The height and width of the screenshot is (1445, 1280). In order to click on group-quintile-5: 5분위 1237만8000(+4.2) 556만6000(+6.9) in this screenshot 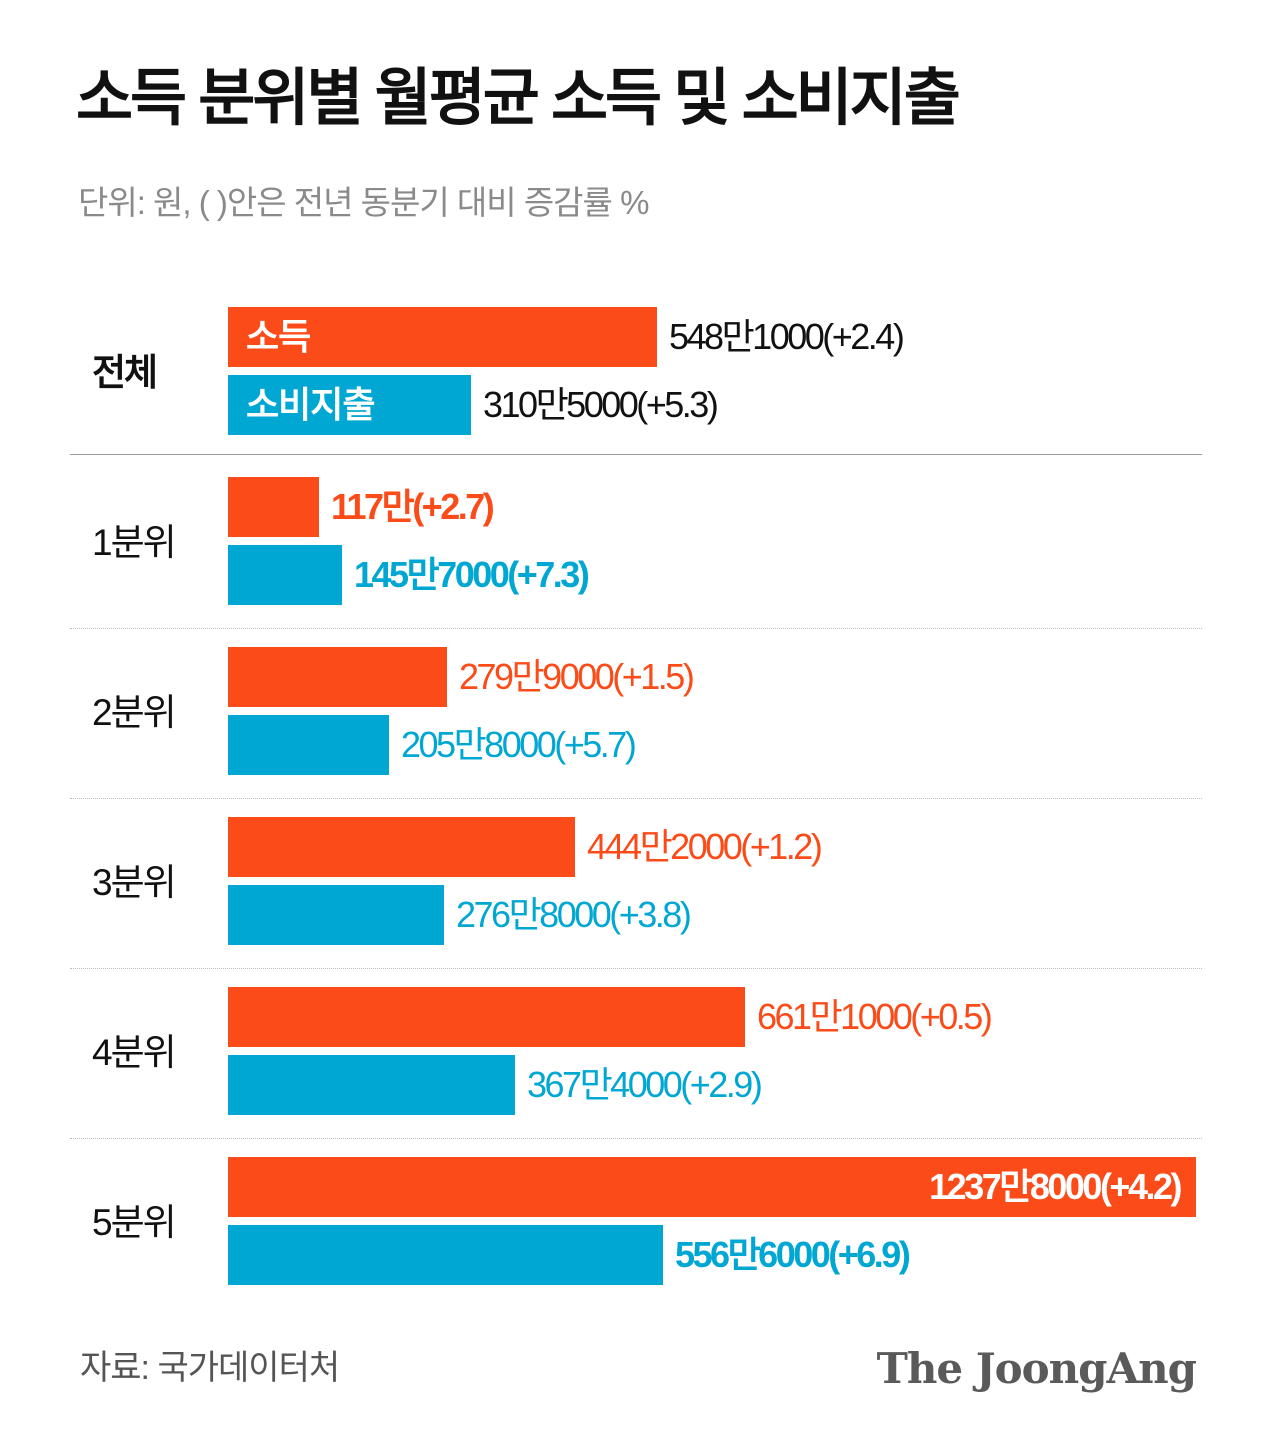, I will do `click(640, 1227)`.